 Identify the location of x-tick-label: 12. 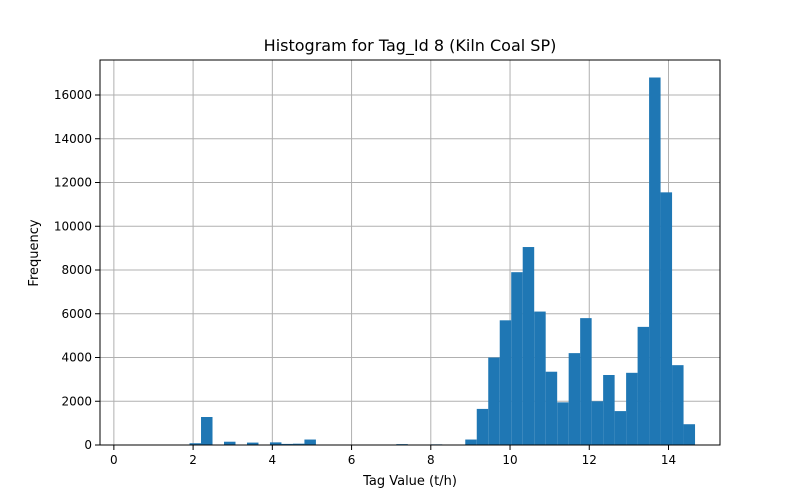
(589, 460).